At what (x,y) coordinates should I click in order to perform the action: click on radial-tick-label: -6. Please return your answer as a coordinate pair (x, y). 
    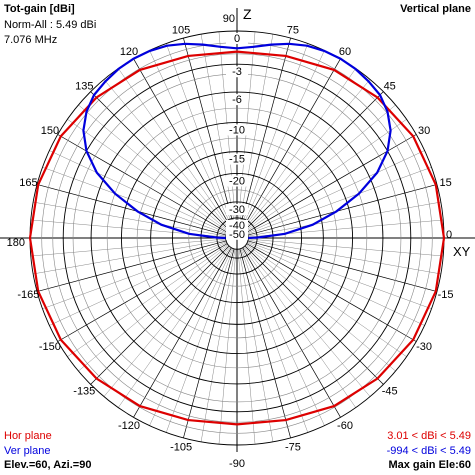
    Looking at the image, I should click on (237, 100).